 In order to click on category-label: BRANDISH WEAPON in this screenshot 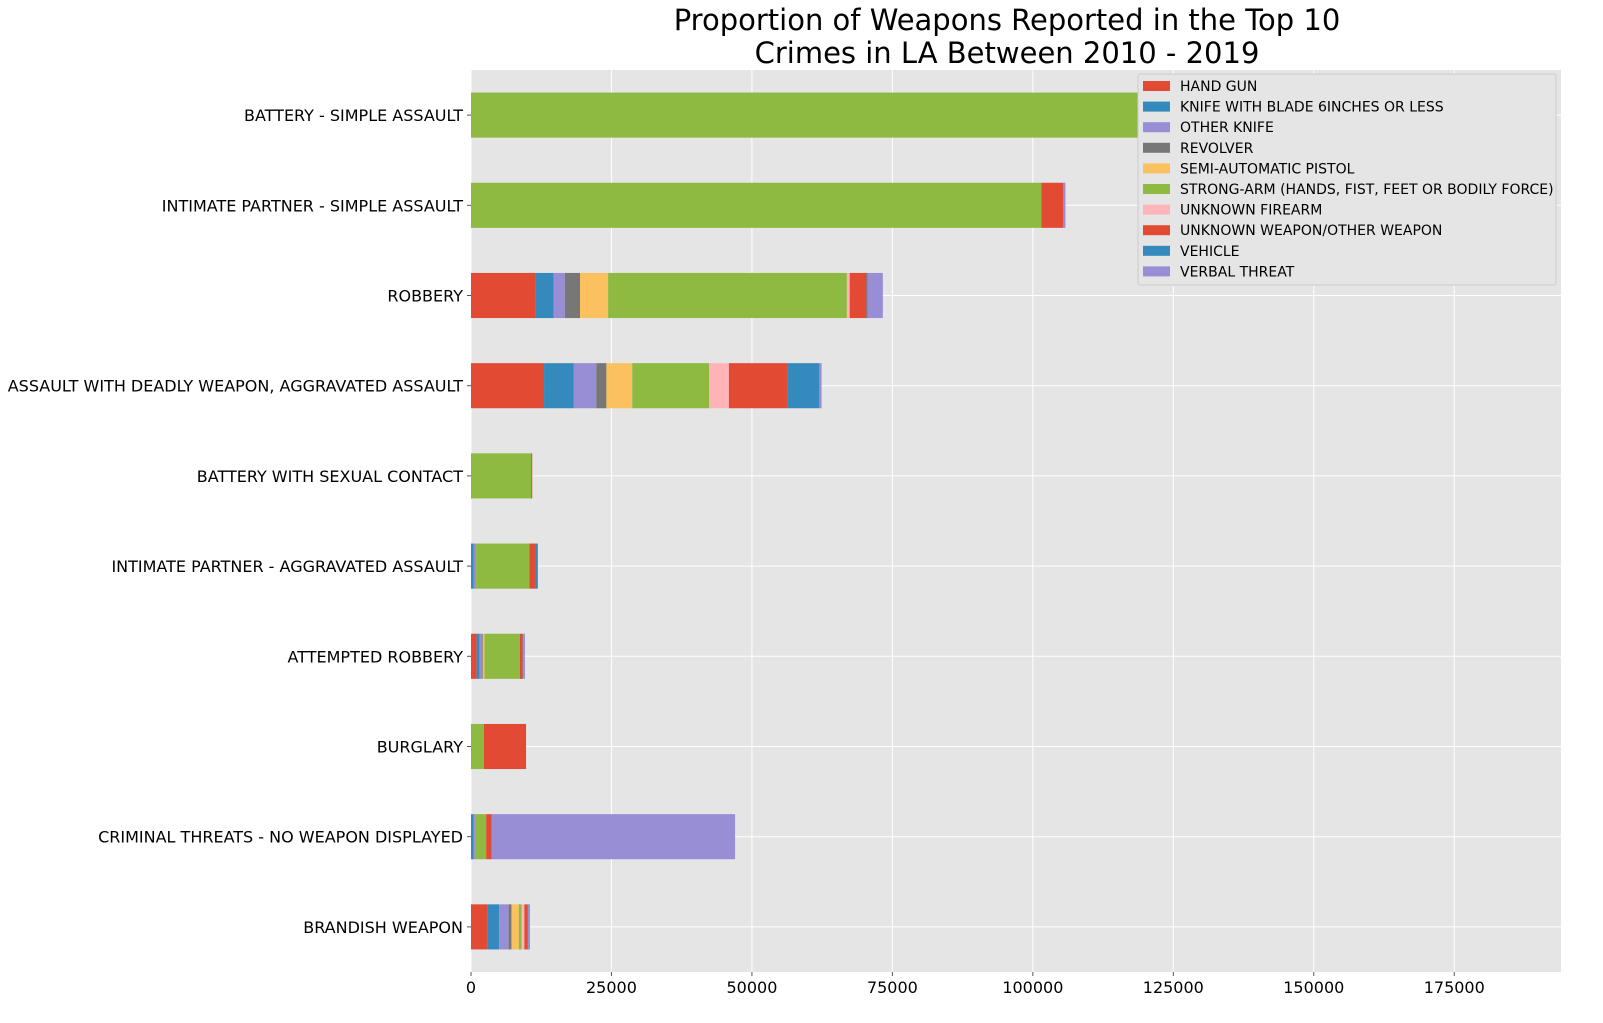, I will do `click(383, 927)`.